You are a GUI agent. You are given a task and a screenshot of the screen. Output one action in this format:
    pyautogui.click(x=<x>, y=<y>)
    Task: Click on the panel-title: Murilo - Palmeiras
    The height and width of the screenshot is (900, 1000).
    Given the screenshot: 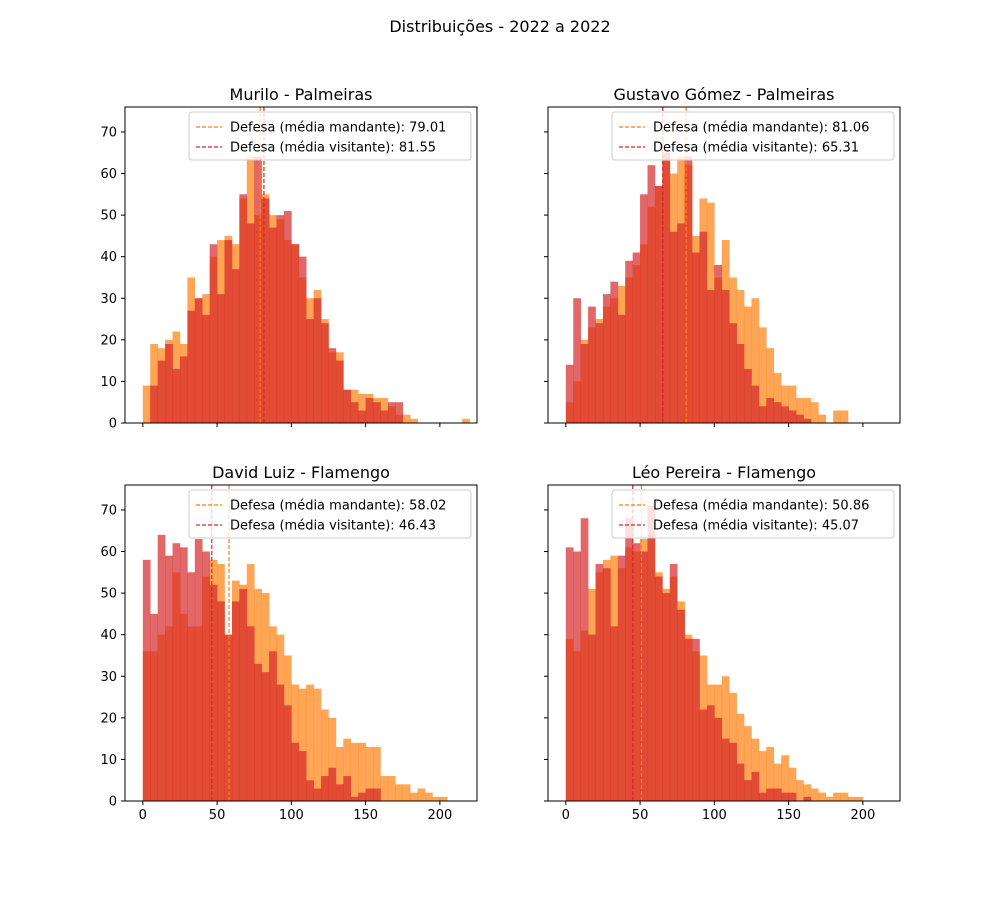 What is the action you would take?
    pyautogui.click(x=301, y=94)
    